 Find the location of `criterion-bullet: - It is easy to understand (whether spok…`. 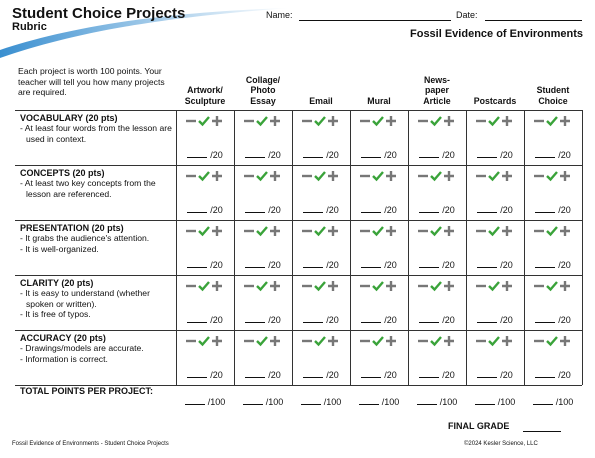

criterion-bullet: - It is easy to understand (whether spok… is located at coordinates (85, 298).